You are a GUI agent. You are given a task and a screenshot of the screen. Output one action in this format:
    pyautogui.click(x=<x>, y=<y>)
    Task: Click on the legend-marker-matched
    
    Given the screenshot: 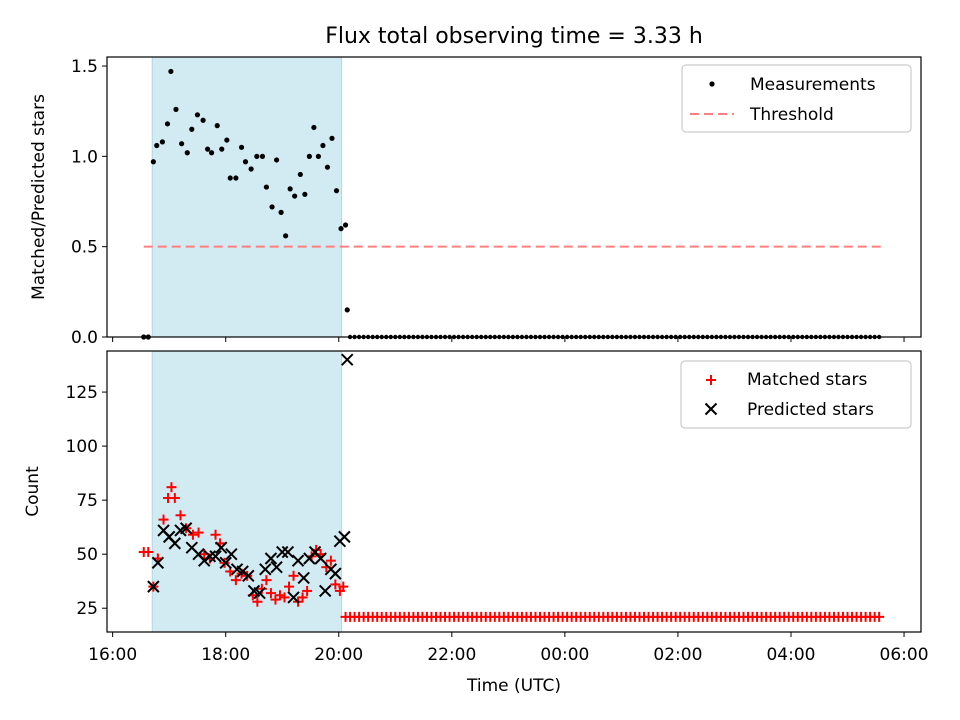 What is the action you would take?
    pyautogui.click(x=711, y=380)
    